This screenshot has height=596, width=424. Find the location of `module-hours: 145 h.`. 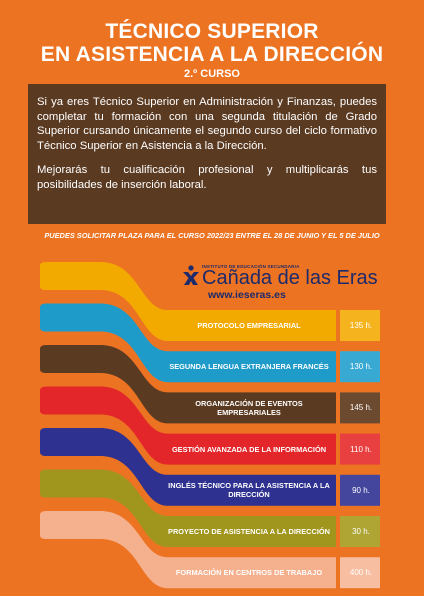

module-hours: 145 h. is located at coordinates (361, 408).